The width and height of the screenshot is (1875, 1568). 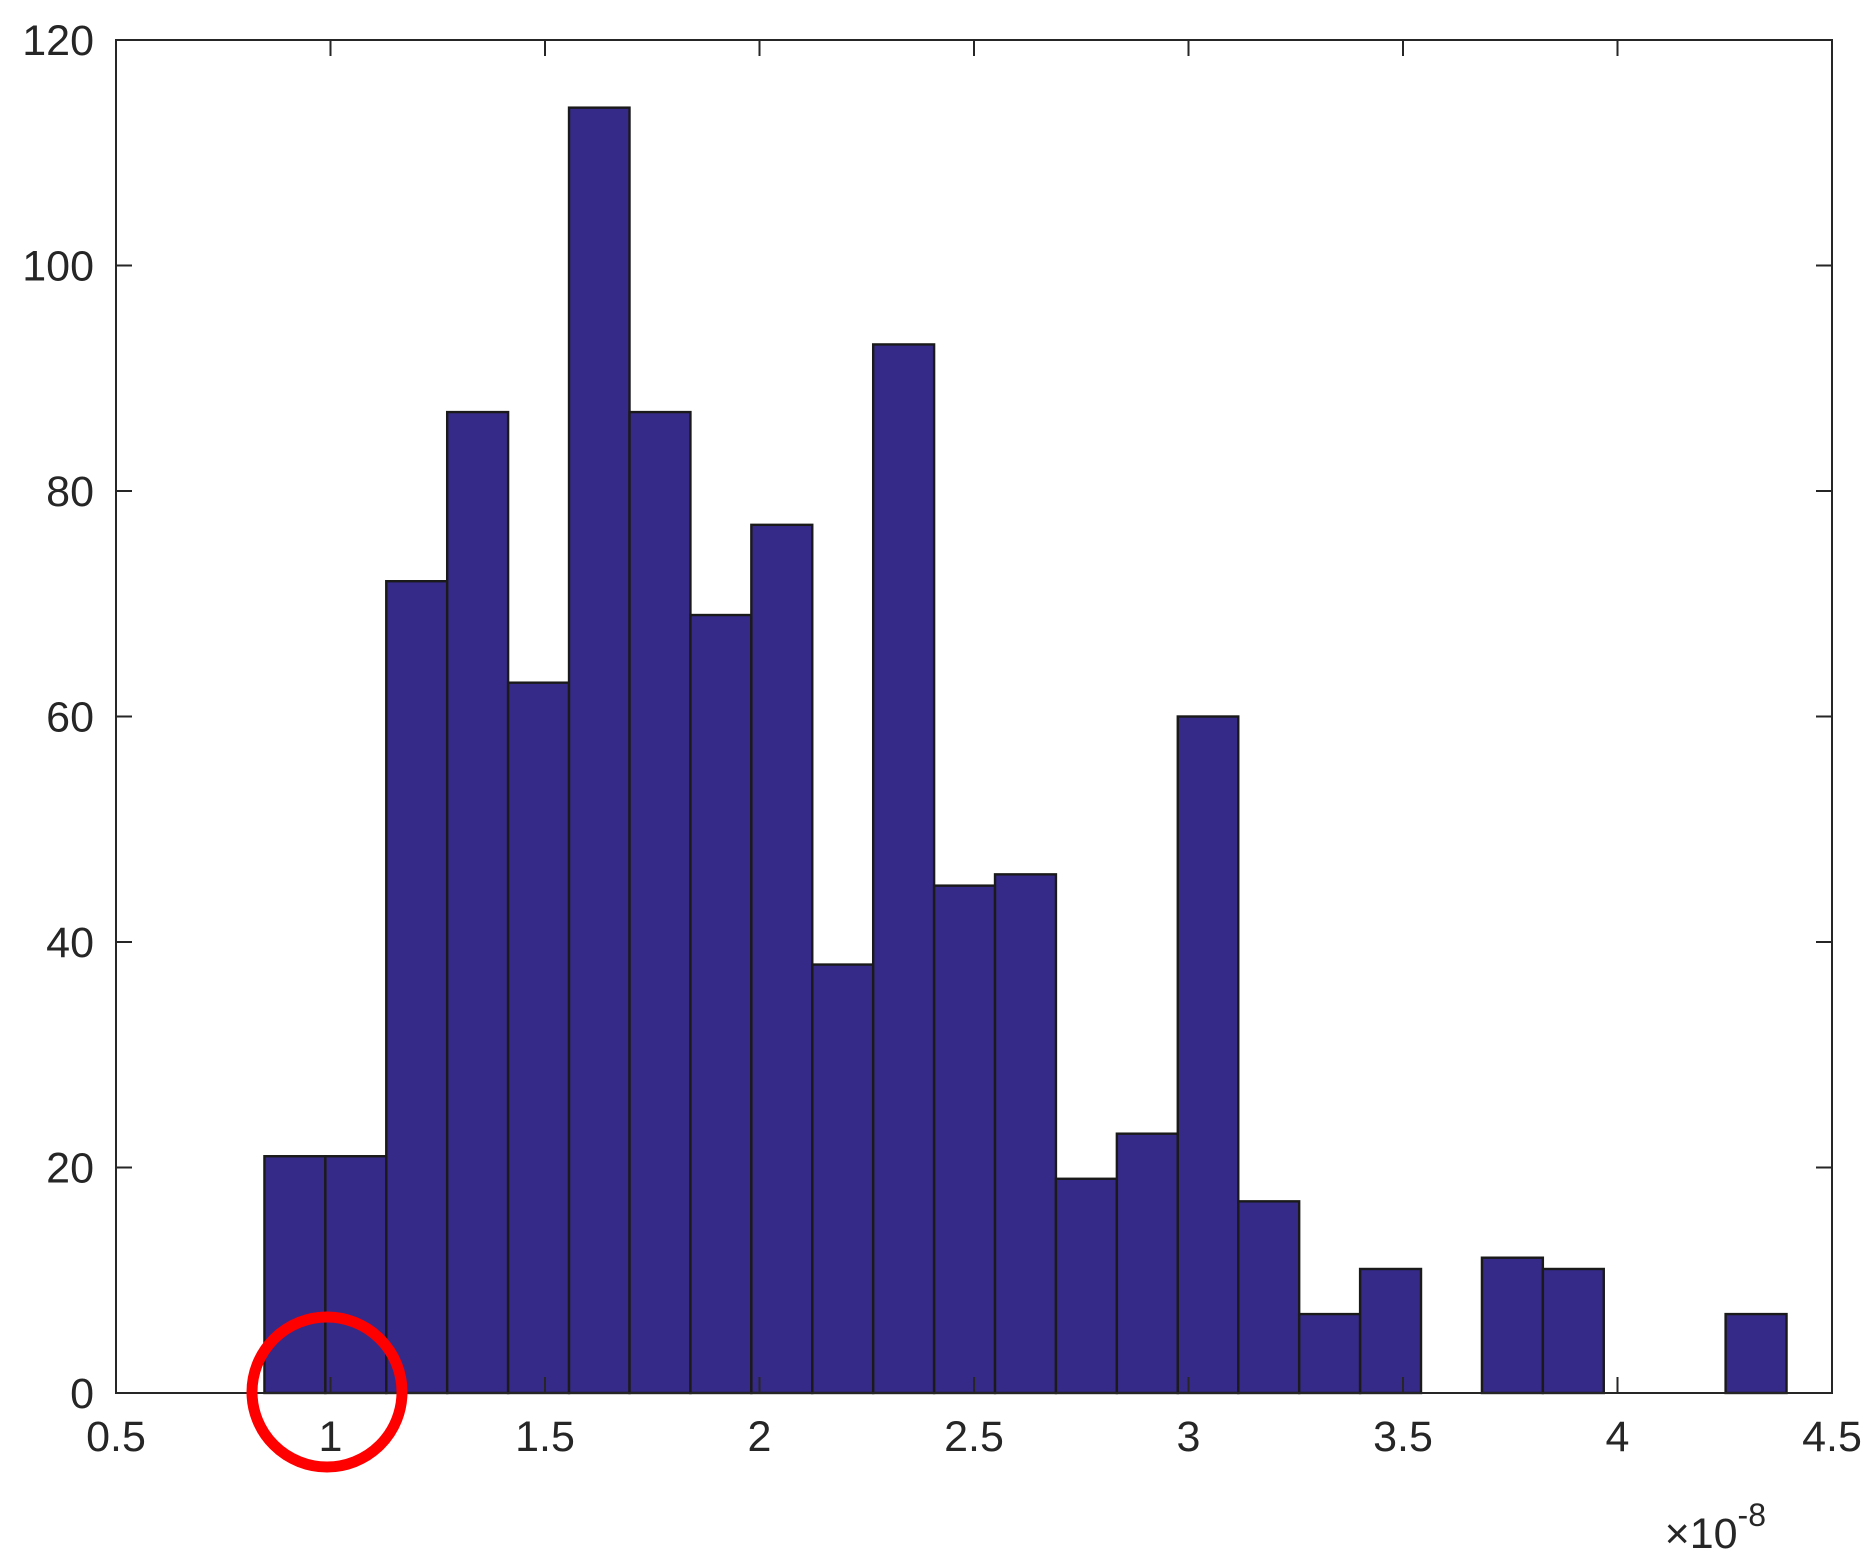 What do you see at coordinates (1832, 1437) in the screenshot?
I see `x-tick-label: 4.5` at bounding box center [1832, 1437].